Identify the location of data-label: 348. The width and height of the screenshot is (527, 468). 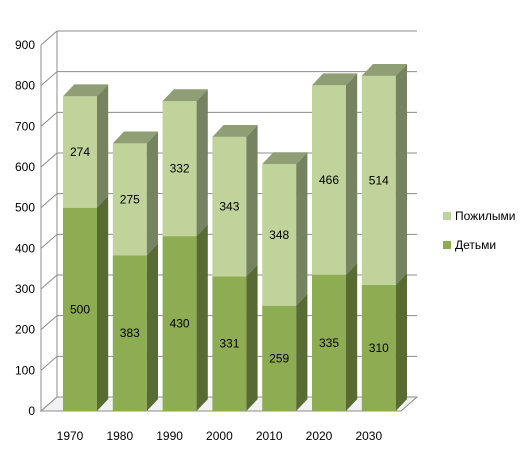
(279, 235).